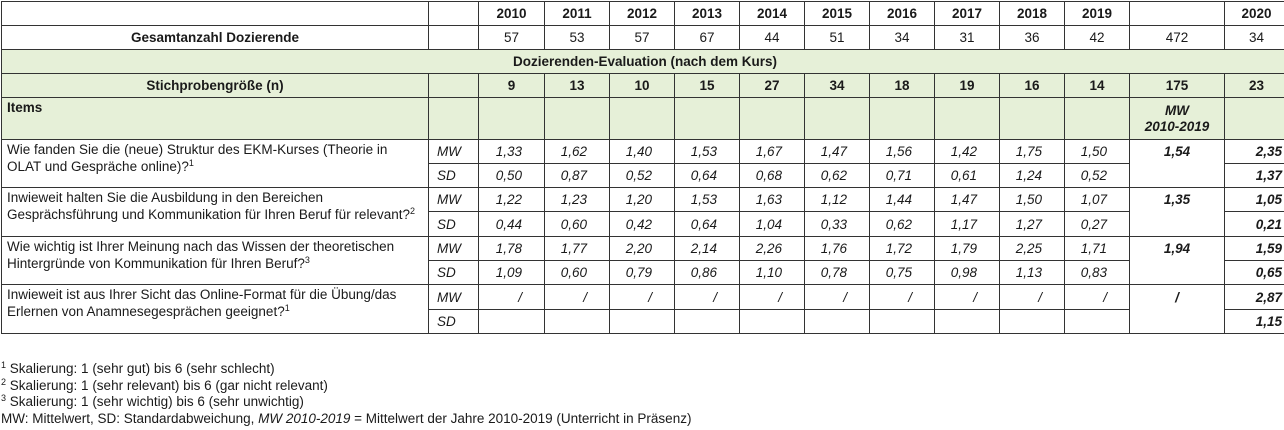 The image size is (1284, 430). I want to click on sd-value: 1,09, so click(511, 272).